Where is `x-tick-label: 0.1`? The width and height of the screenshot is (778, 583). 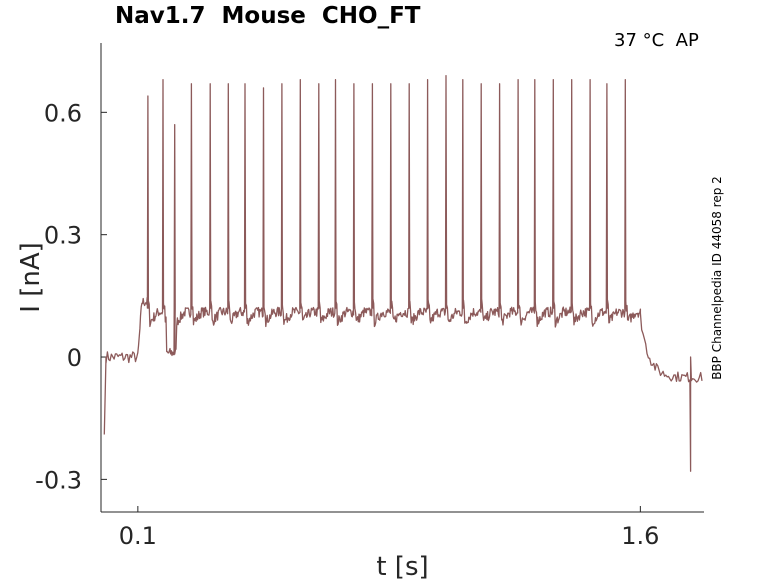 x-tick-label: 0.1 is located at coordinates (138, 536).